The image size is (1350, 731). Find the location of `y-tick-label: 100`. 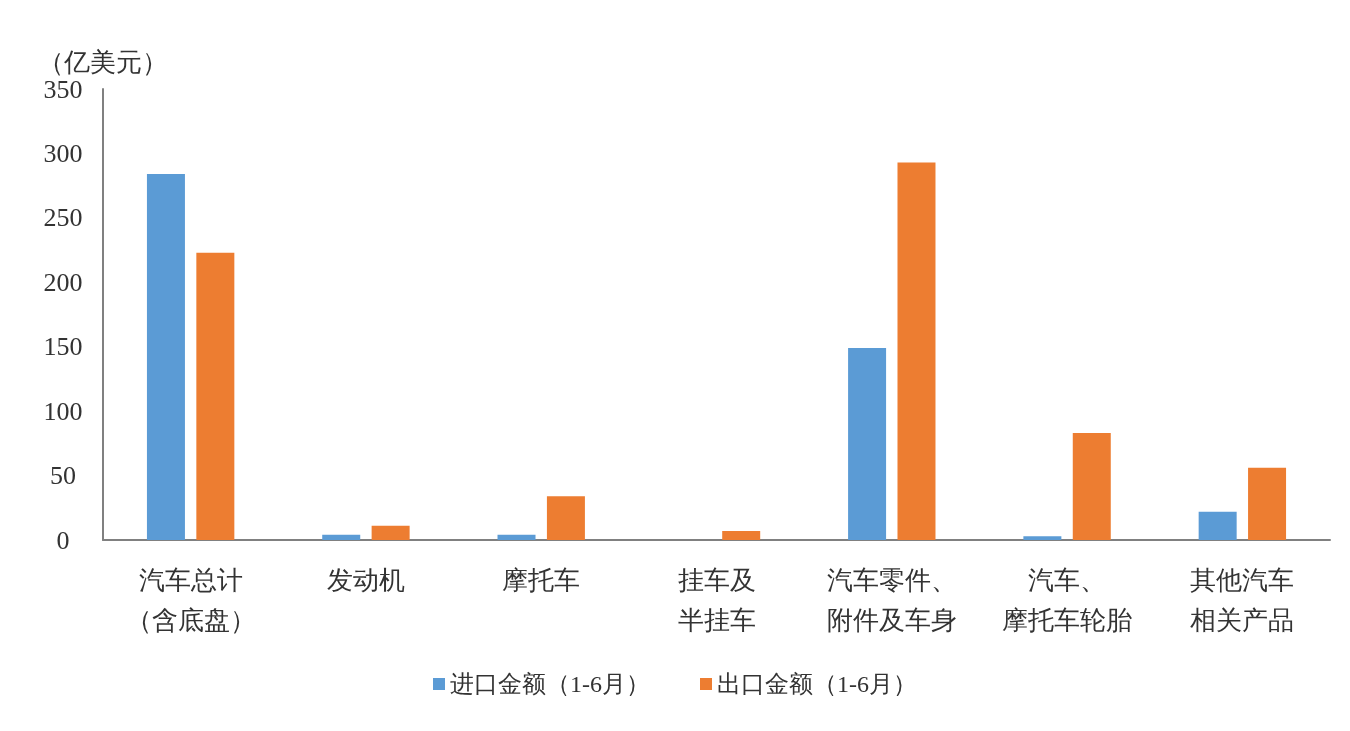

y-tick-label: 100 is located at coordinates (63, 411).